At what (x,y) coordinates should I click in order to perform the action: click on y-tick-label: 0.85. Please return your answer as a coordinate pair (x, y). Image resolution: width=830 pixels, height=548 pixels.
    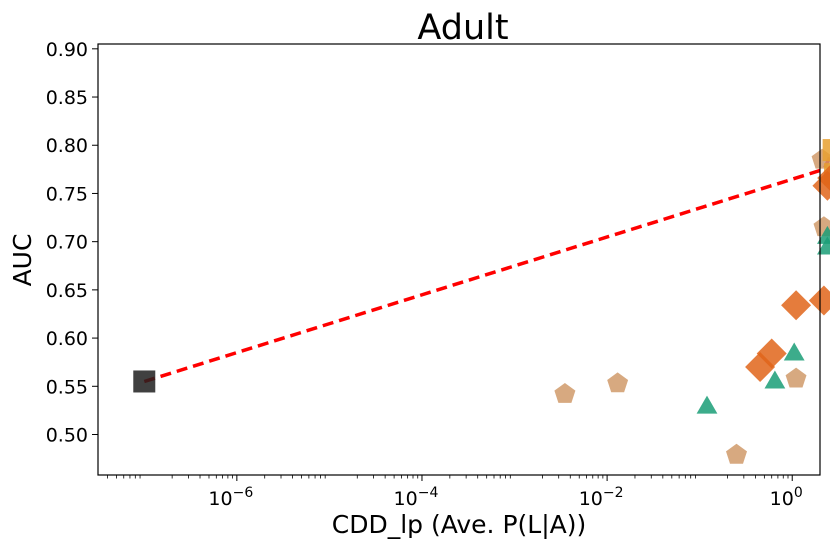
    Looking at the image, I should click on (67, 98).